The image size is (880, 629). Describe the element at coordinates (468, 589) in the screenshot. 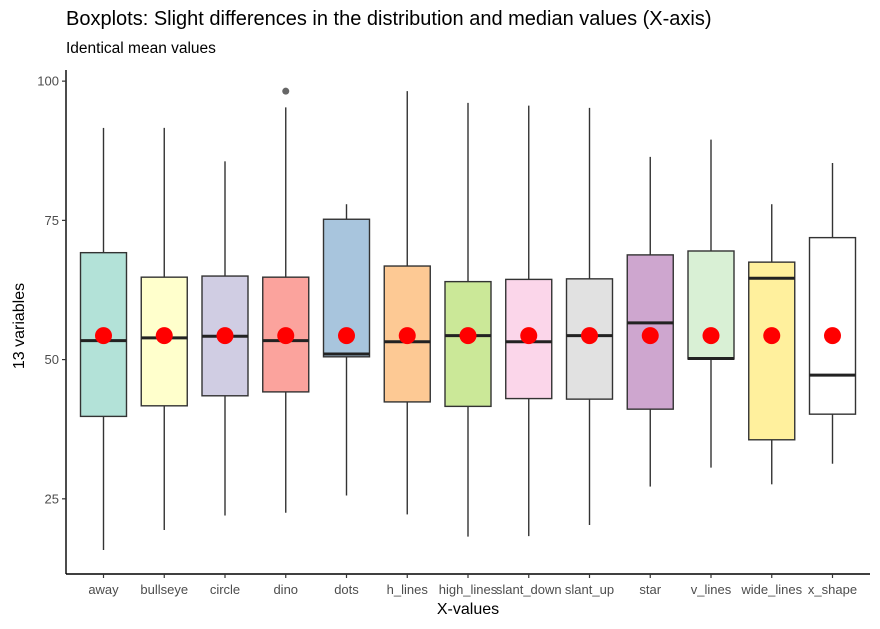

I see `x-tick-label: high_lines` at that location.